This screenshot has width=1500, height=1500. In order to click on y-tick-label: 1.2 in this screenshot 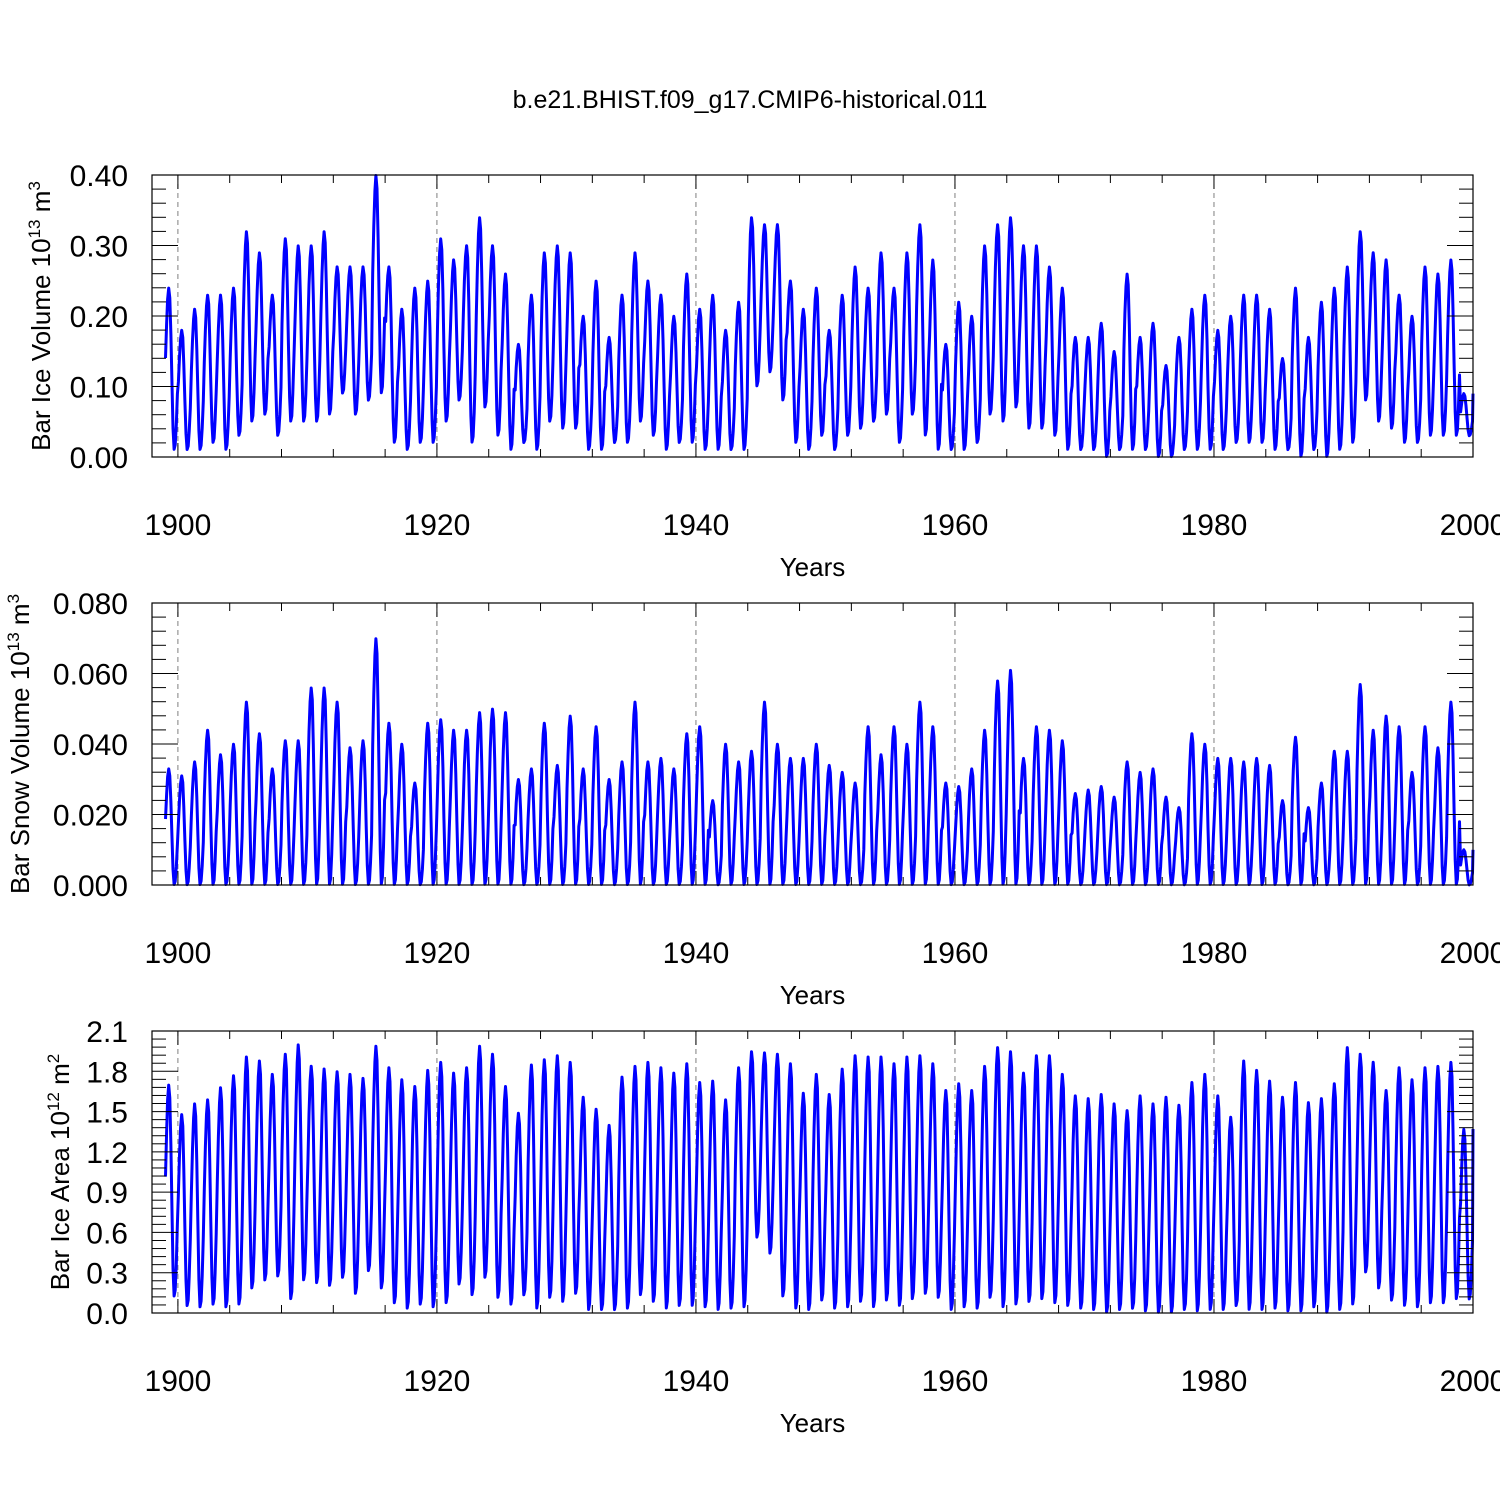, I will do `click(107, 1153)`.